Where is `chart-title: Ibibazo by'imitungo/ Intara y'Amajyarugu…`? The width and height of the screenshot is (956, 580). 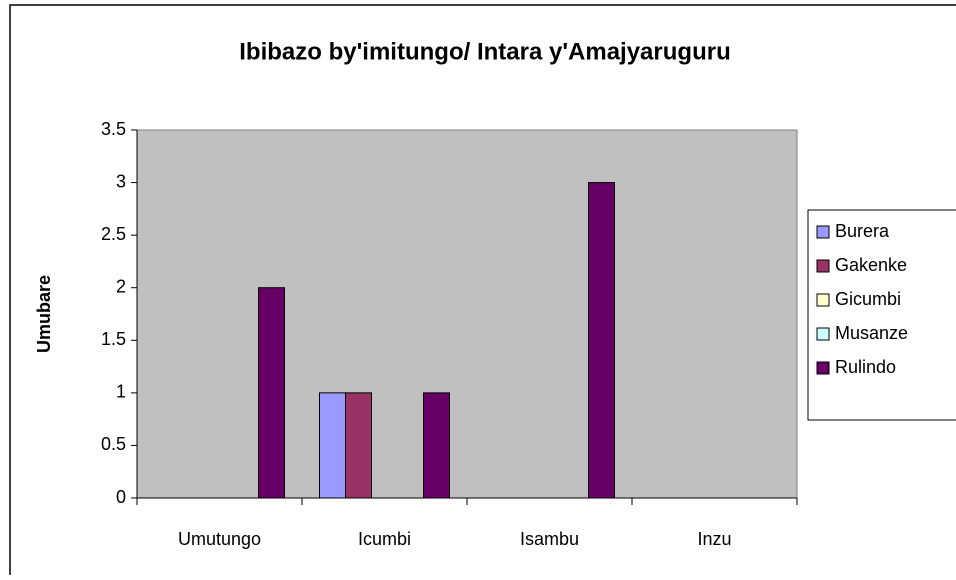 chart-title: Ibibazo by'imitungo/ Intara y'Amajyarugu… is located at coordinates (484, 51).